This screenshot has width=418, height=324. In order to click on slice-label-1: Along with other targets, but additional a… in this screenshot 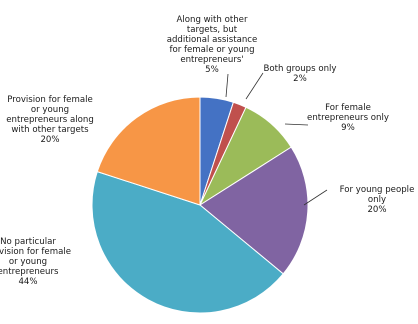, I will do `click(212, 45)`.